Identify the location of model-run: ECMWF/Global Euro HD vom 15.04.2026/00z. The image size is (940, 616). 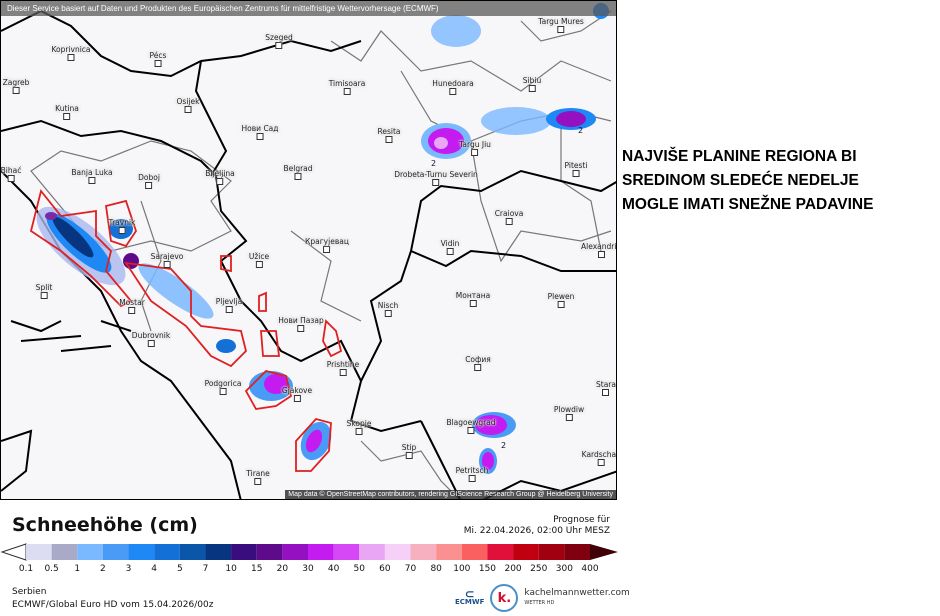
(113, 605).